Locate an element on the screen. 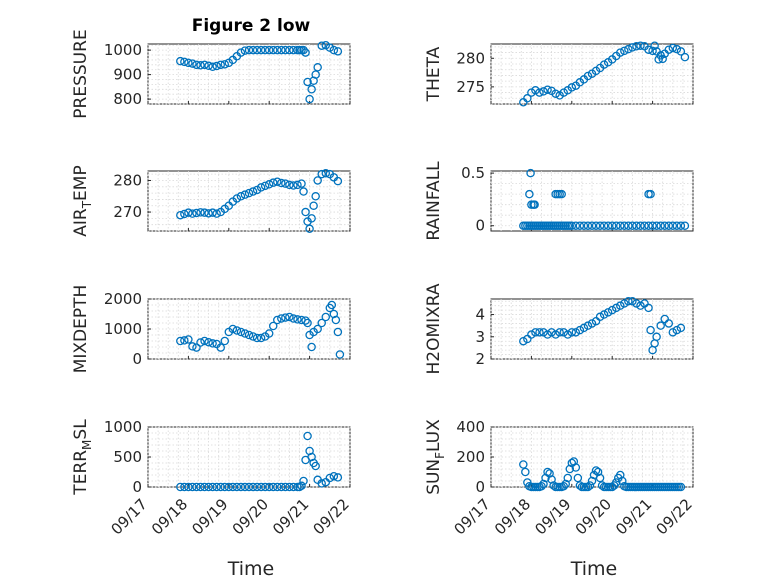  subplot-air-temp: 270 280 AIRTEMP is located at coordinates (211, 201).